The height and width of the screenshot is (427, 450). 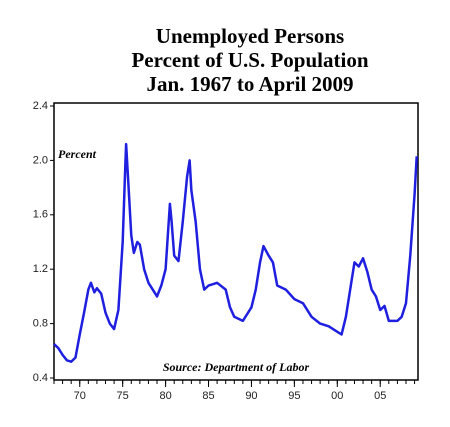 What do you see at coordinates (40, 269) in the screenshot?
I see `y-tick-label: 1.2` at bounding box center [40, 269].